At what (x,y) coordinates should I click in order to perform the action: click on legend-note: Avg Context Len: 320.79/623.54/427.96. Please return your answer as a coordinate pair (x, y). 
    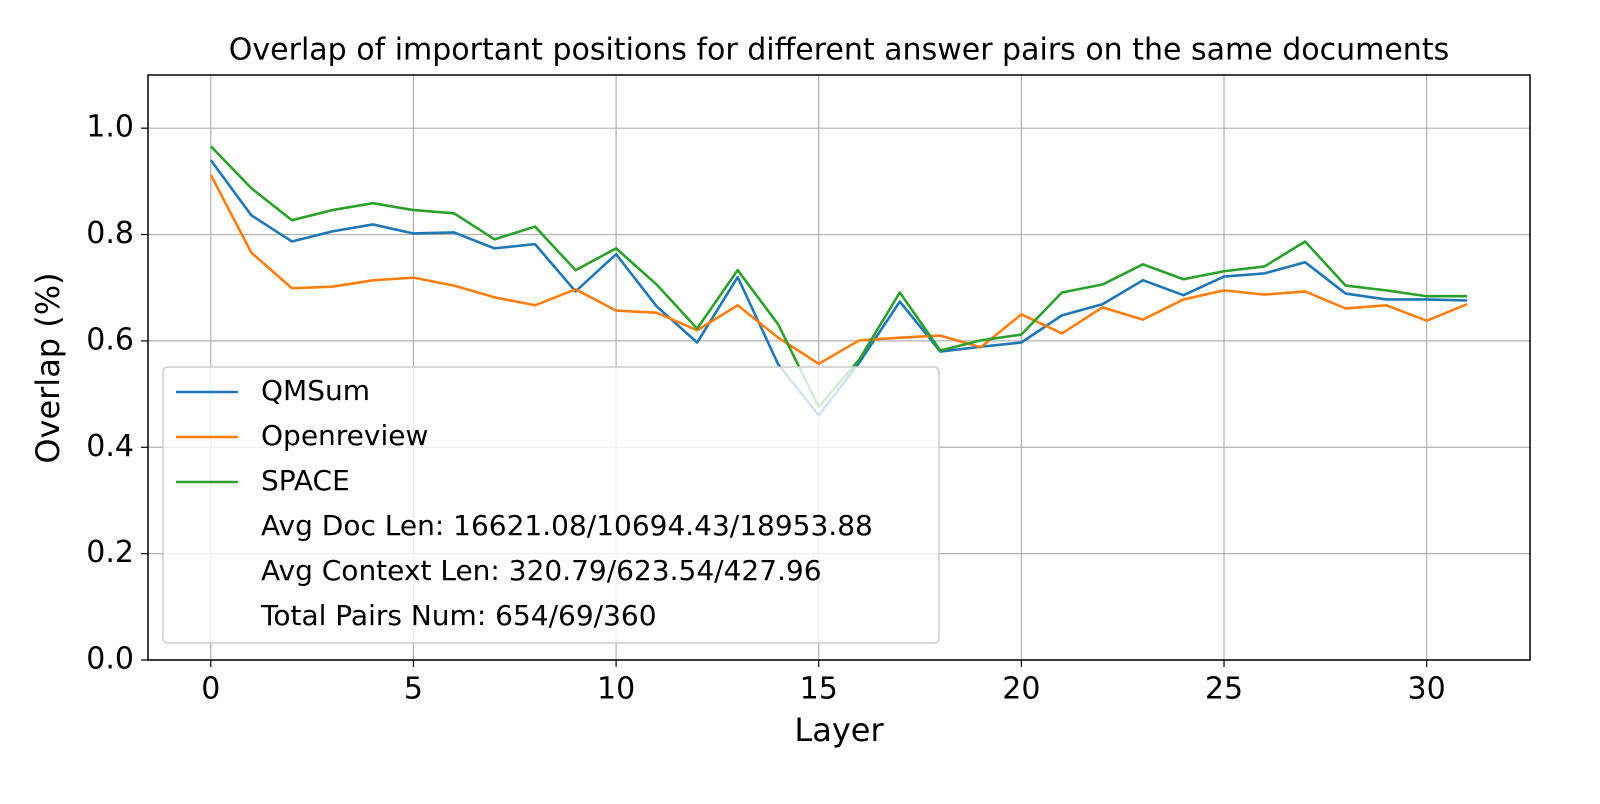
    Looking at the image, I should click on (541, 570).